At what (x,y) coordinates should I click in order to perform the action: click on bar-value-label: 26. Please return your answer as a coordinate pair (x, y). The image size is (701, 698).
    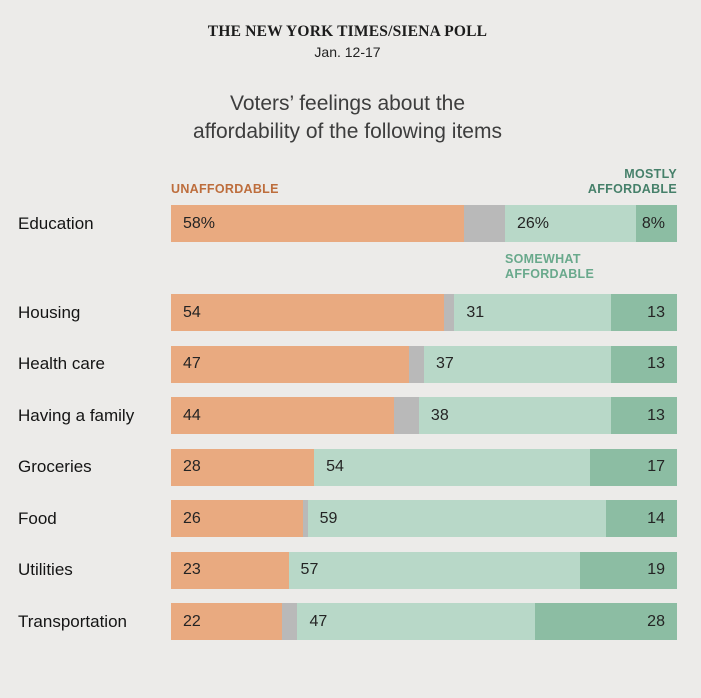
    Looking at the image, I should click on (192, 518).